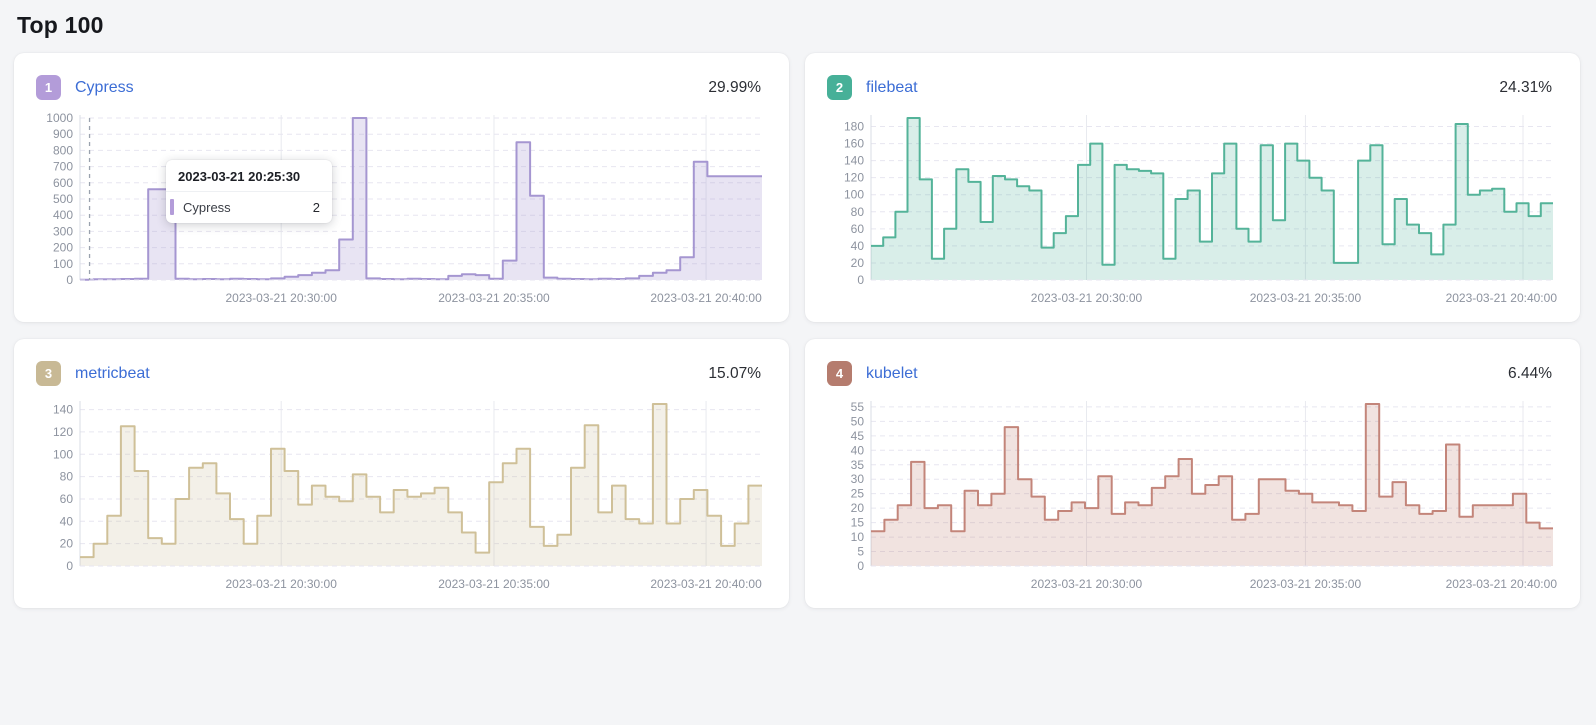 This screenshot has height=725, width=1596. What do you see at coordinates (48, 373) in the screenshot?
I see `rank-badge: 3` at bounding box center [48, 373].